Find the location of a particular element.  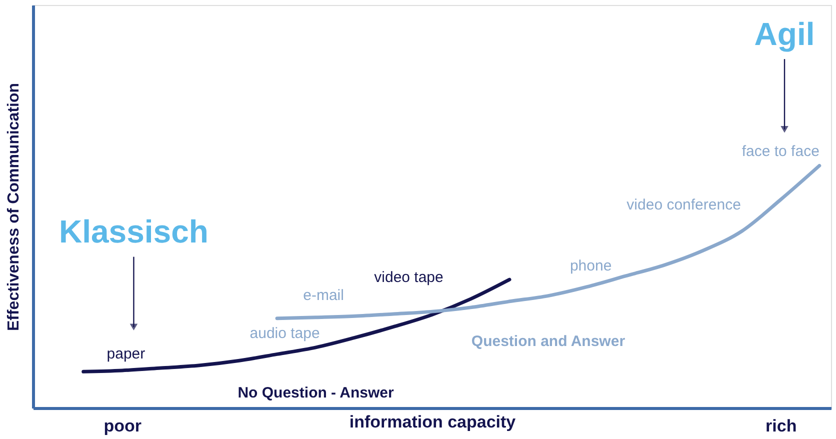

series-label: No Question - Answer is located at coordinates (316, 393).